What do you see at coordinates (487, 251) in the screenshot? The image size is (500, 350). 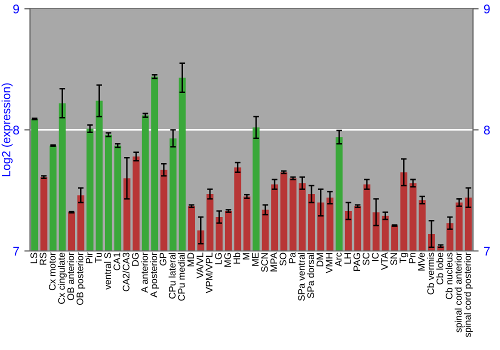 I see `y2-tick-label: 7` at bounding box center [487, 251].